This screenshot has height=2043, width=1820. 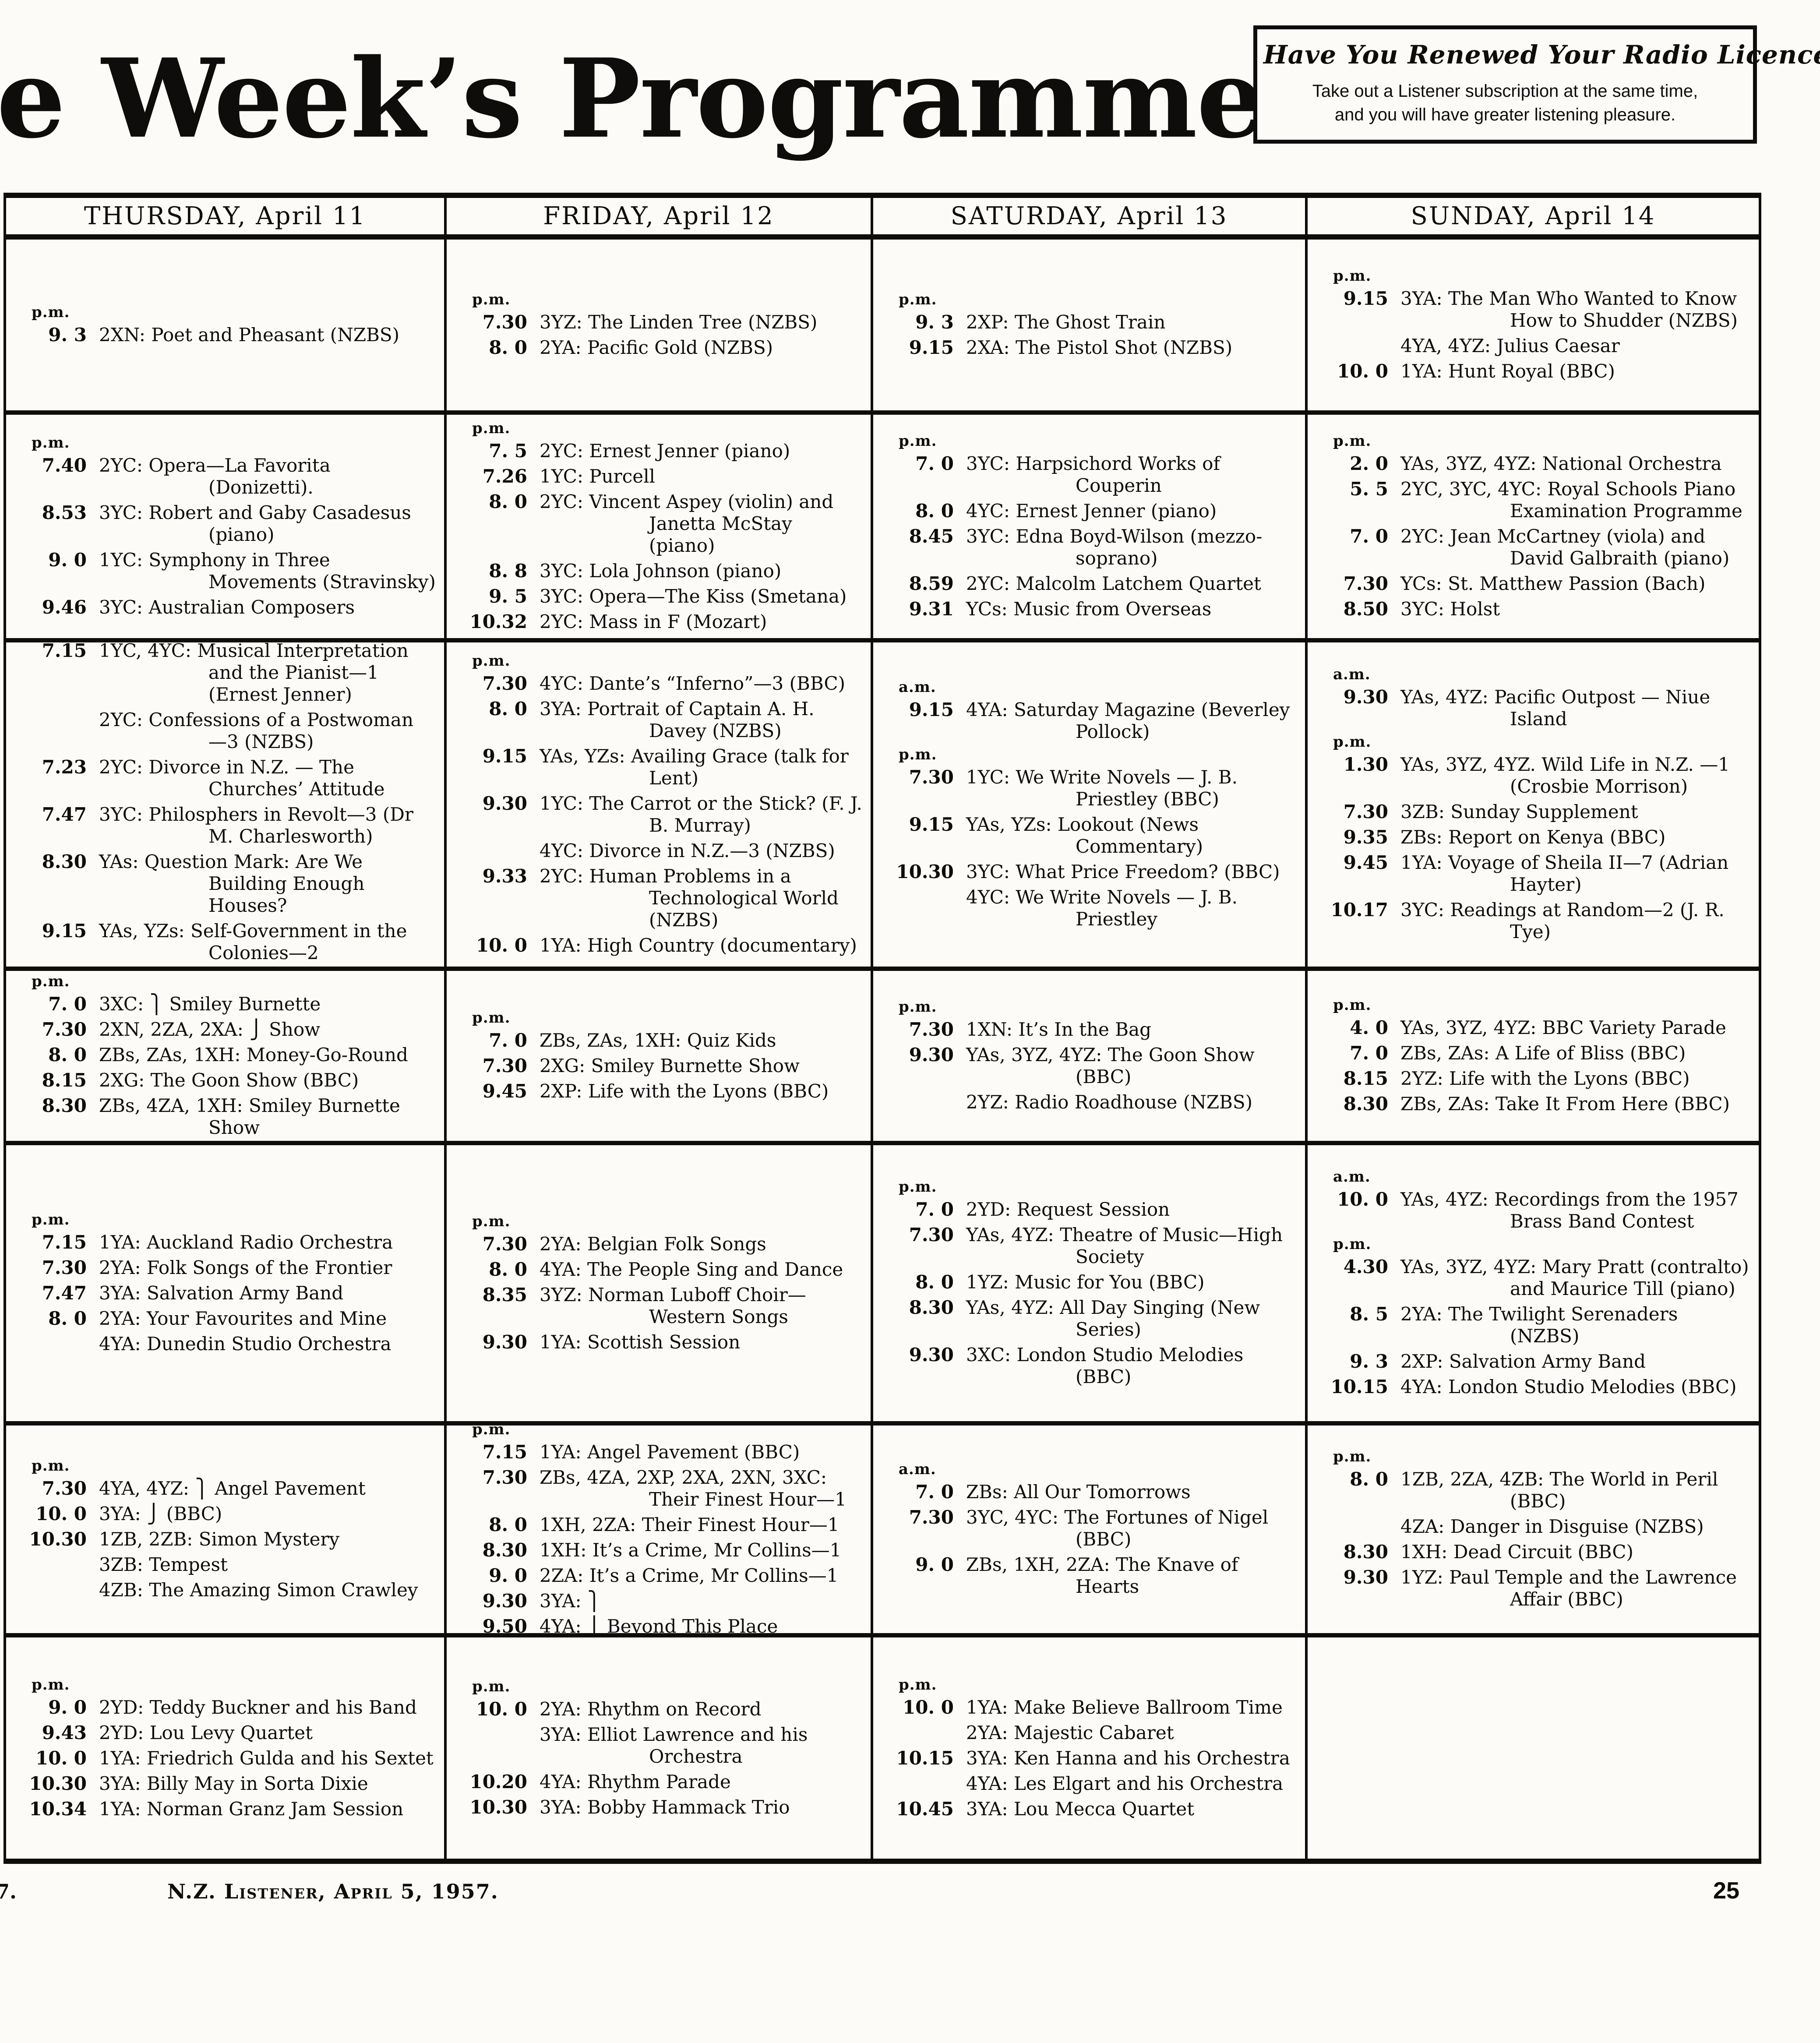 What do you see at coordinates (690, 1452) in the screenshot?
I see `programme-description: Angel Pavement (BBC)` at bounding box center [690, 1452].